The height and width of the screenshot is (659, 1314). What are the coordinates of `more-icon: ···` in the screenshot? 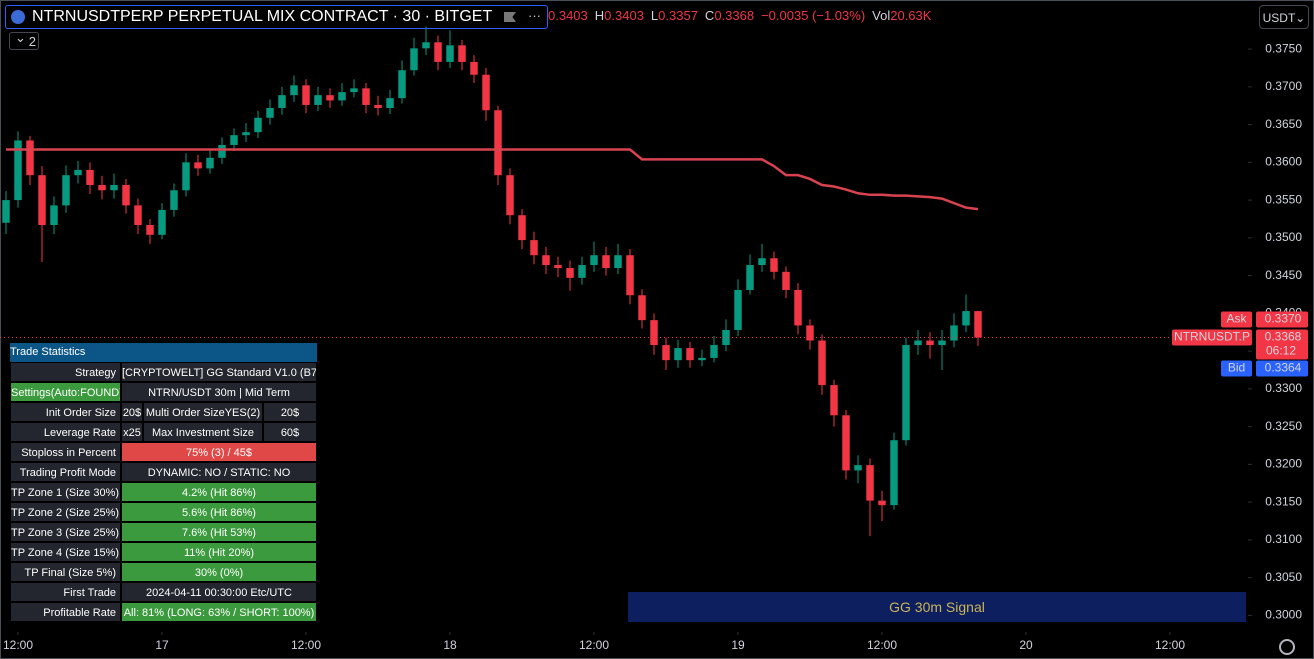 It's located at (534, 15).